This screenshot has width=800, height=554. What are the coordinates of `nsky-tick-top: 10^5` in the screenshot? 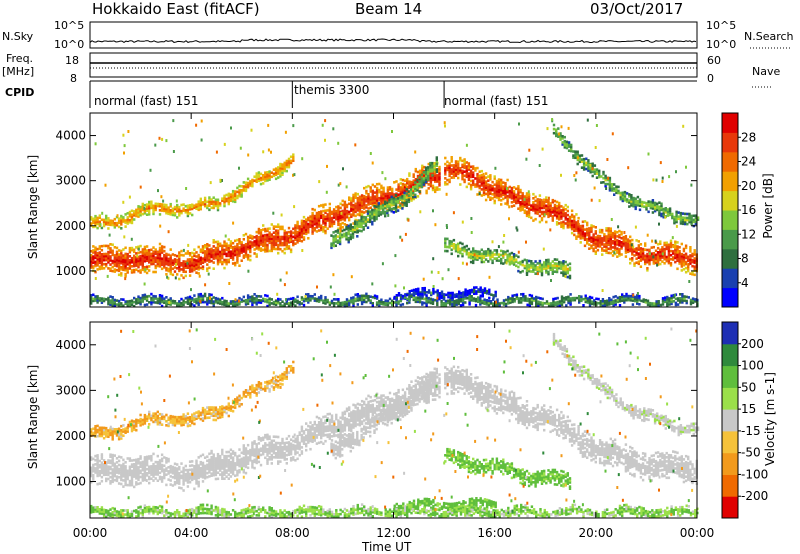 It's located at (69, 25).